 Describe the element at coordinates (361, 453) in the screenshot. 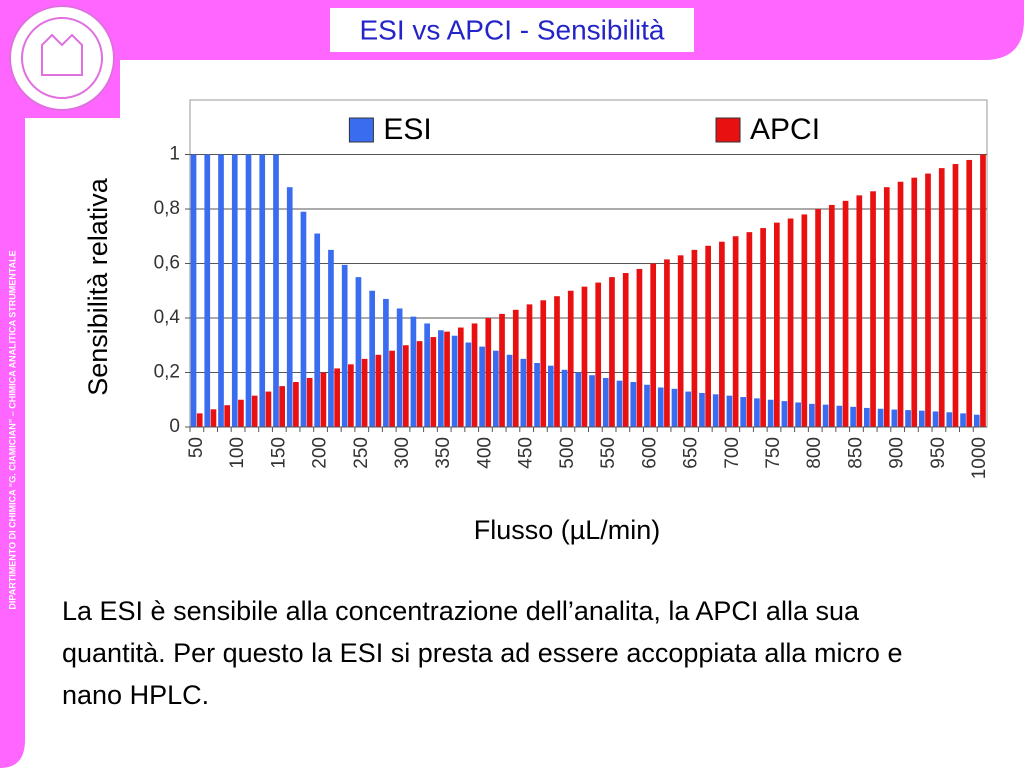

I see `x-tick-label: 250` at that location.